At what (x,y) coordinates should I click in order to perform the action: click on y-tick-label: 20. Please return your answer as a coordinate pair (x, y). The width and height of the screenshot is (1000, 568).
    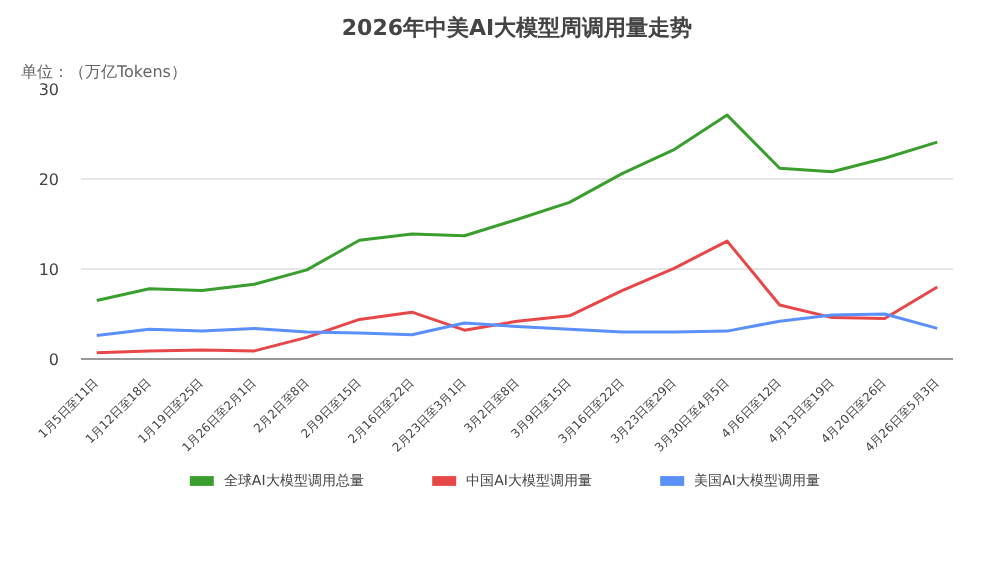
    Looking at the image, I should click on (49, 180).